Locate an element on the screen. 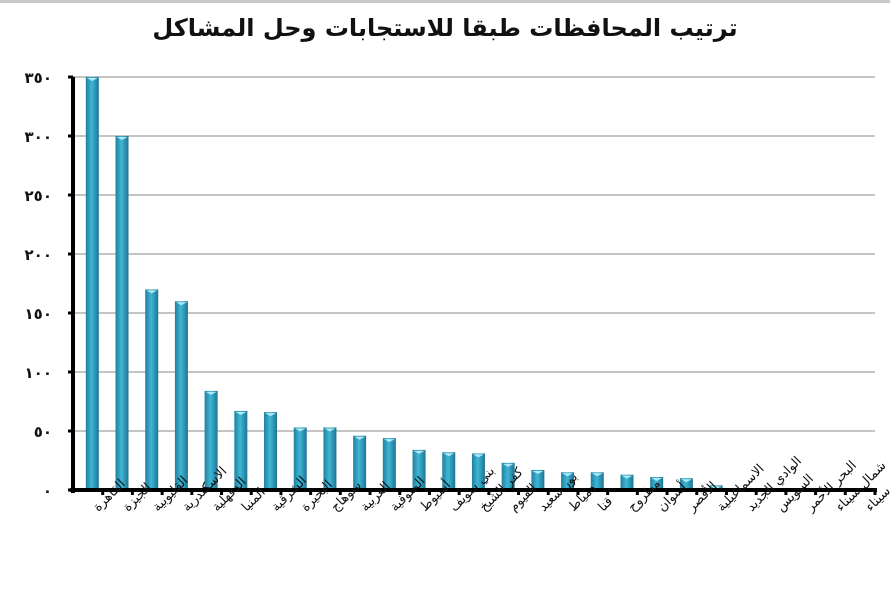  y-axis-labels: ٠ ٥٠ ١٠٠ ١٥٠ ٢٠٠ ٢٥٠ ٣٠٠ ٣٥٠ is located at coordinates (49, 284).